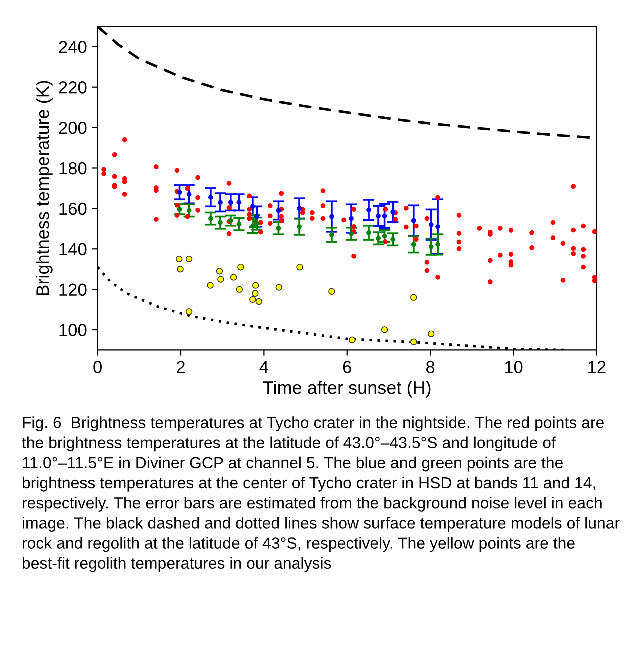  What do you see at coordinates (181, 367) in the screenshot?
I see `x-tick-label: 2` at bounding box center [181, 367].